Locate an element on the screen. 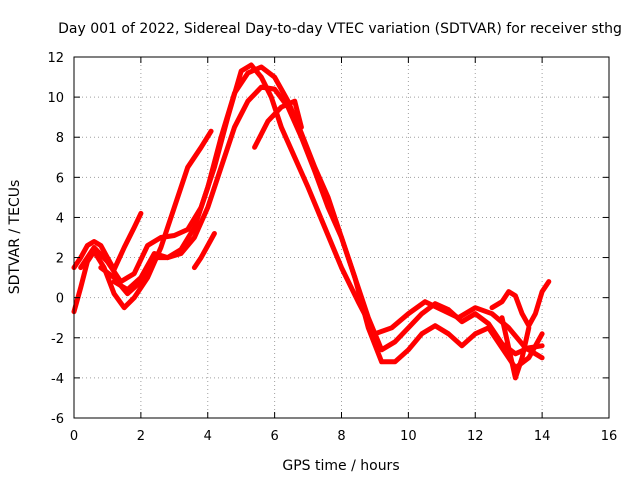  y-tick-label: 2 is located at coordinates (60, 259).